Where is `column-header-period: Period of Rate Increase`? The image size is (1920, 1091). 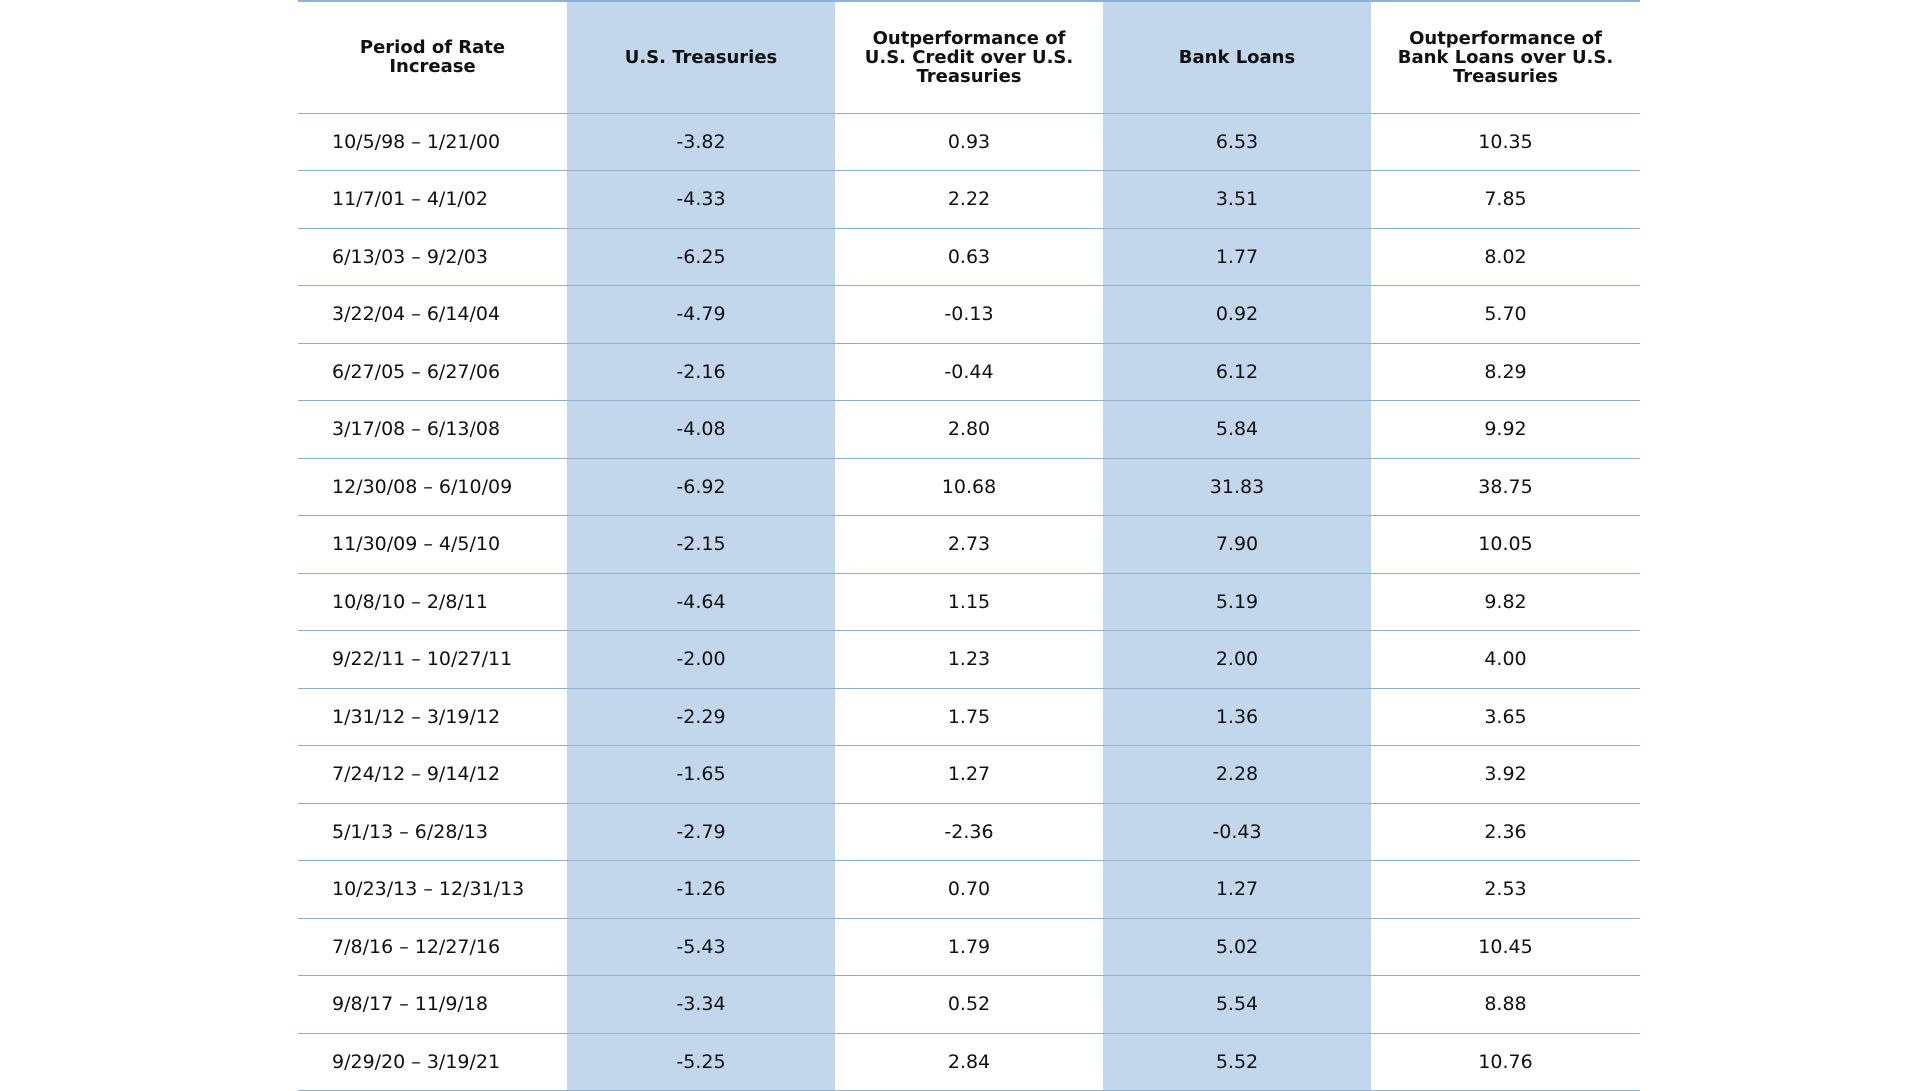
column-header-period: Period of Rate Increase is located at coordinates (432, 57).